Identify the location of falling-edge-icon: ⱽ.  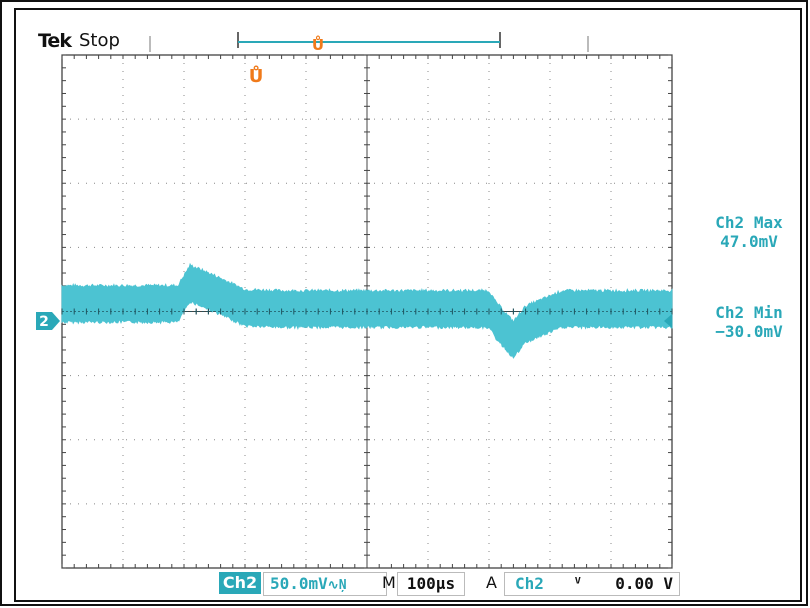
(578, 583).